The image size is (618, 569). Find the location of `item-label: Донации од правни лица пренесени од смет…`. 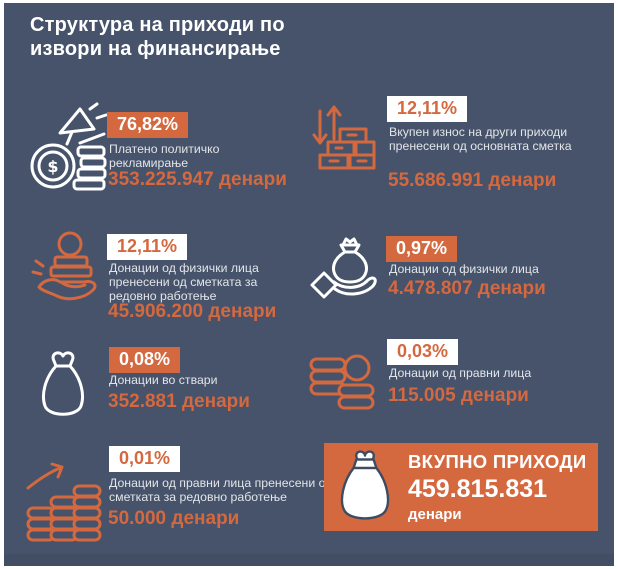

item-label: Донации од правни лица пренесени од смет… is located at coordinates (221, 490).